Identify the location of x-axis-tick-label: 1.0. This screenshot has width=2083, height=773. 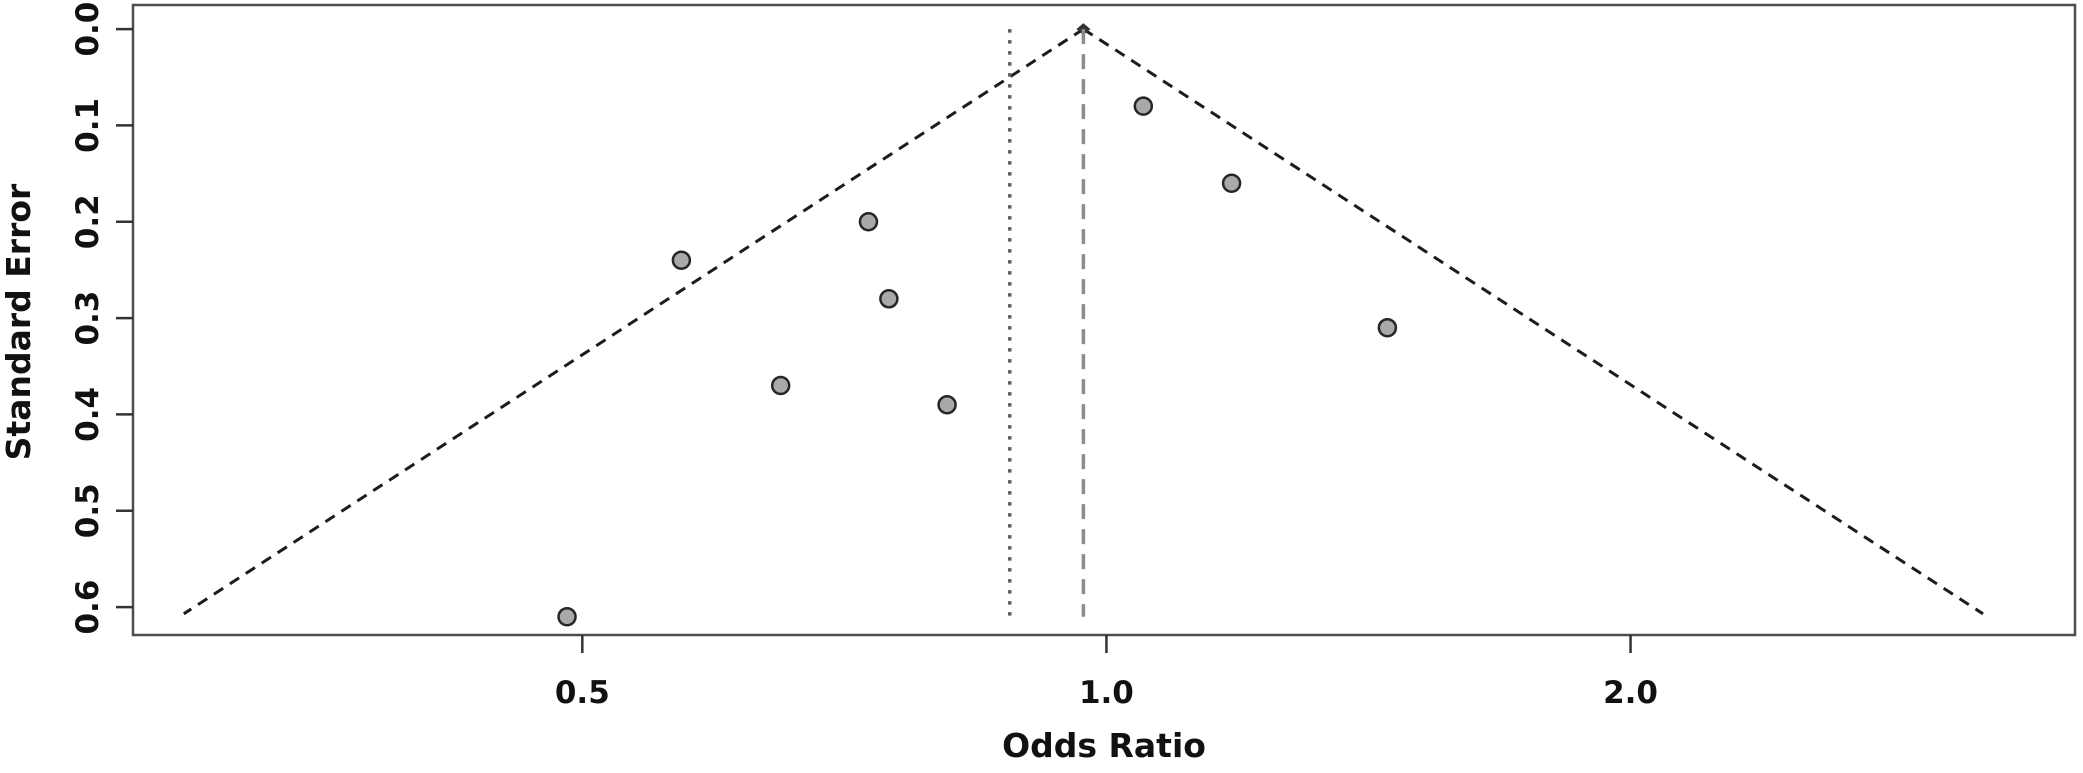
(1106, 693).